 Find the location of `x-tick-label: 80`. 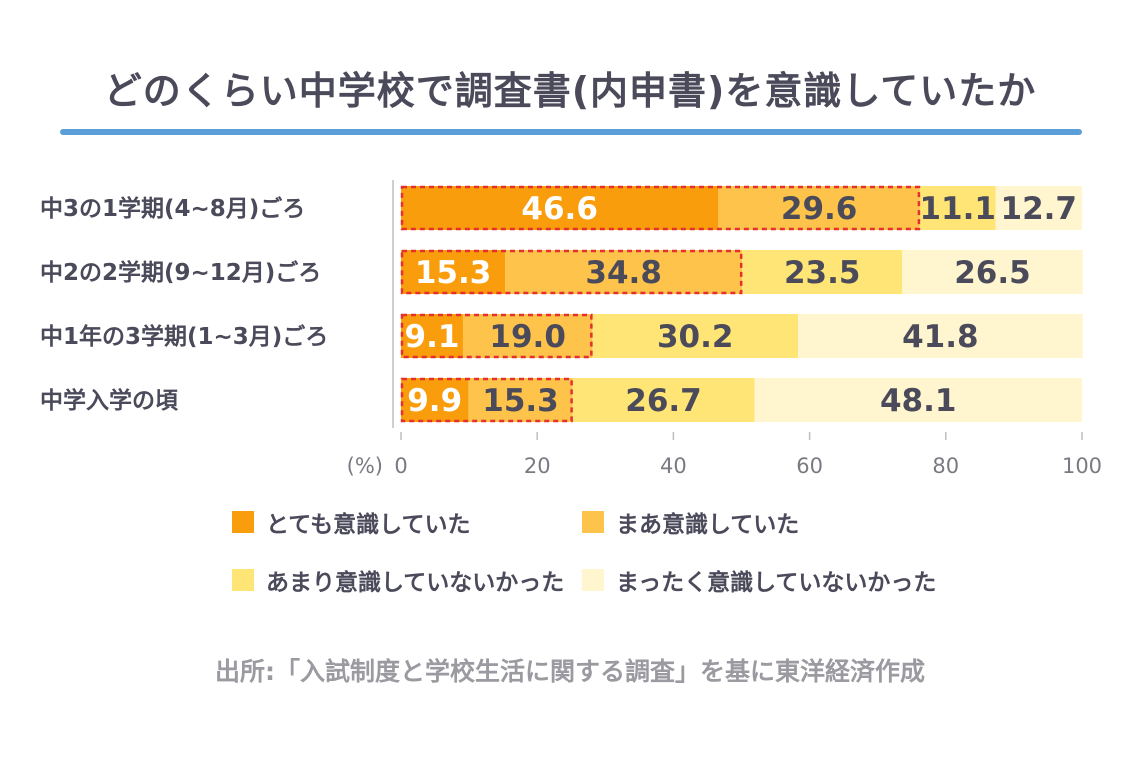

x-tick-label: 80 is located at coordinates (945, 466).